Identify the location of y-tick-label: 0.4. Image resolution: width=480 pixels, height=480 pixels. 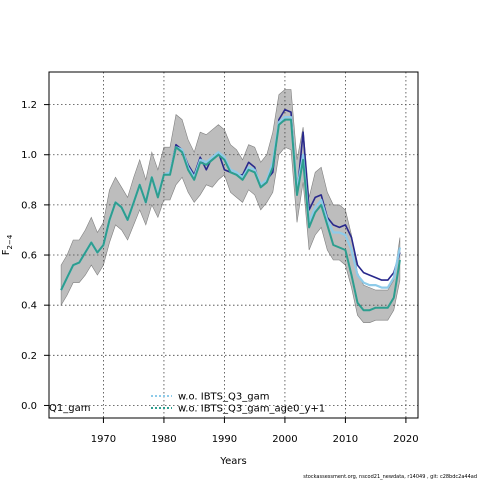
(29, 306).